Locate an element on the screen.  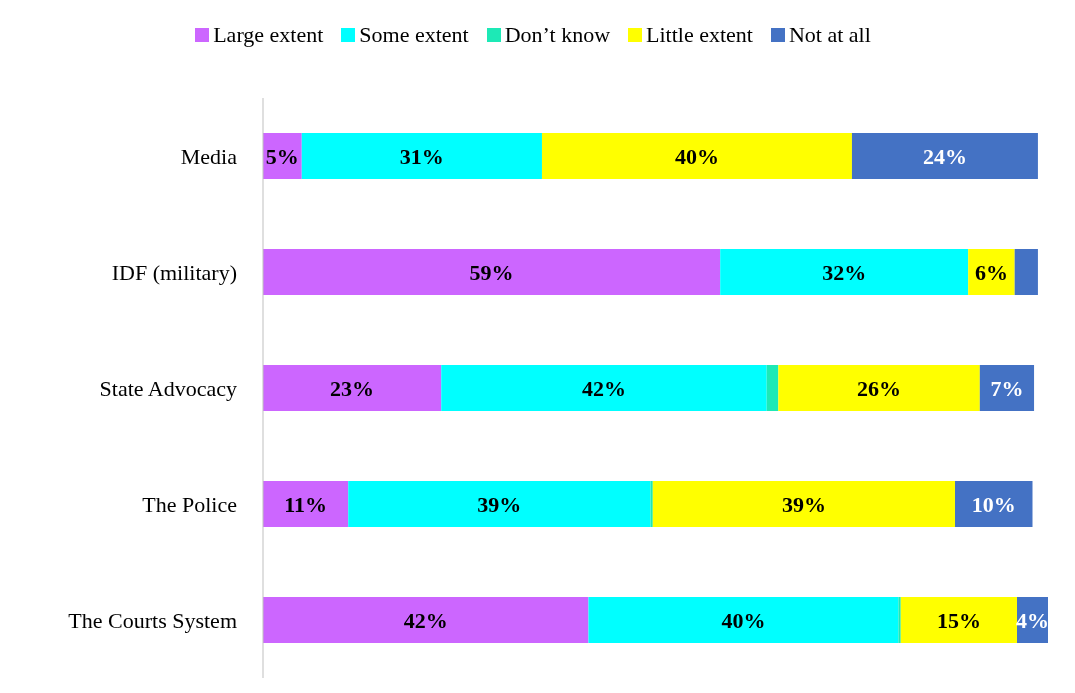
legend-label: Don’t know is located at coordinates (557, 35).